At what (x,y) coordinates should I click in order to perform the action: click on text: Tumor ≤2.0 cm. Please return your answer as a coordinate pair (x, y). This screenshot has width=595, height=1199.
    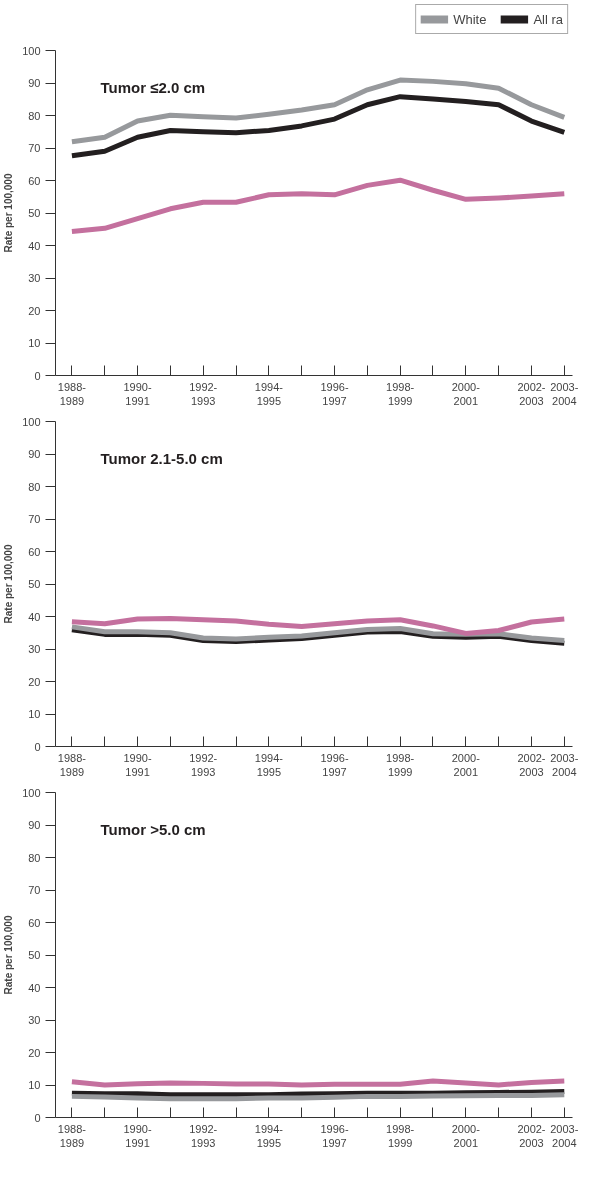
    Looking at the image, I should click on (153, 87).